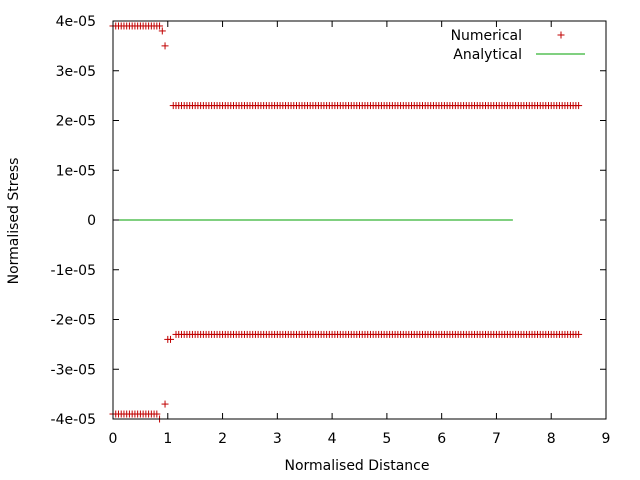  What do you see at coordinates (441, 439) in the screenshot?
I see `x-tick-label: 6` at bounding box center [441, 439].